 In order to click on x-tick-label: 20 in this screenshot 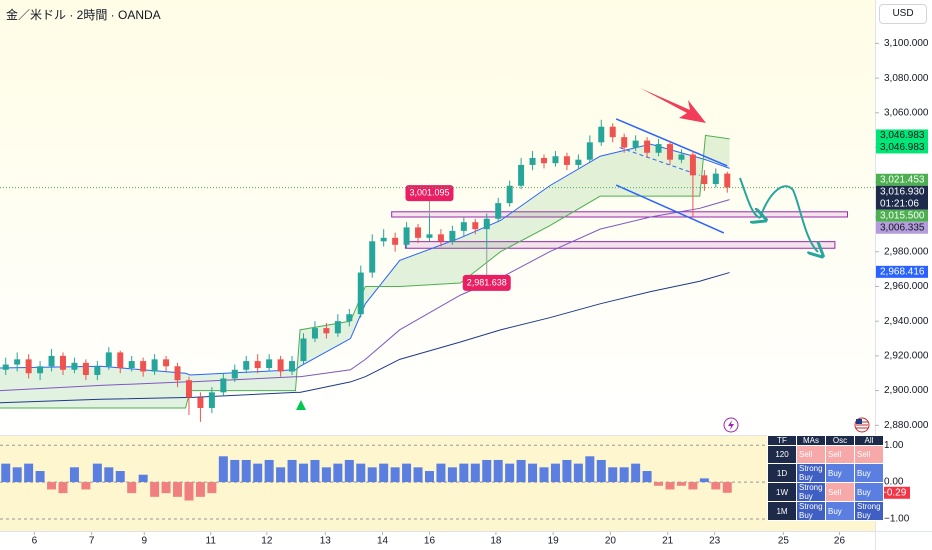, I will do `click(611, 541)`.